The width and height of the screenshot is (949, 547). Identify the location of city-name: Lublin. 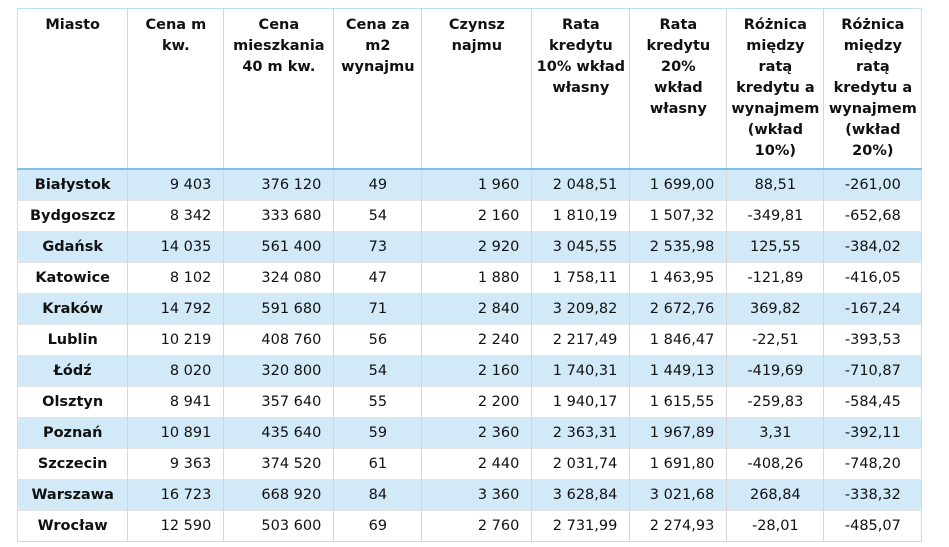
(72, 339).